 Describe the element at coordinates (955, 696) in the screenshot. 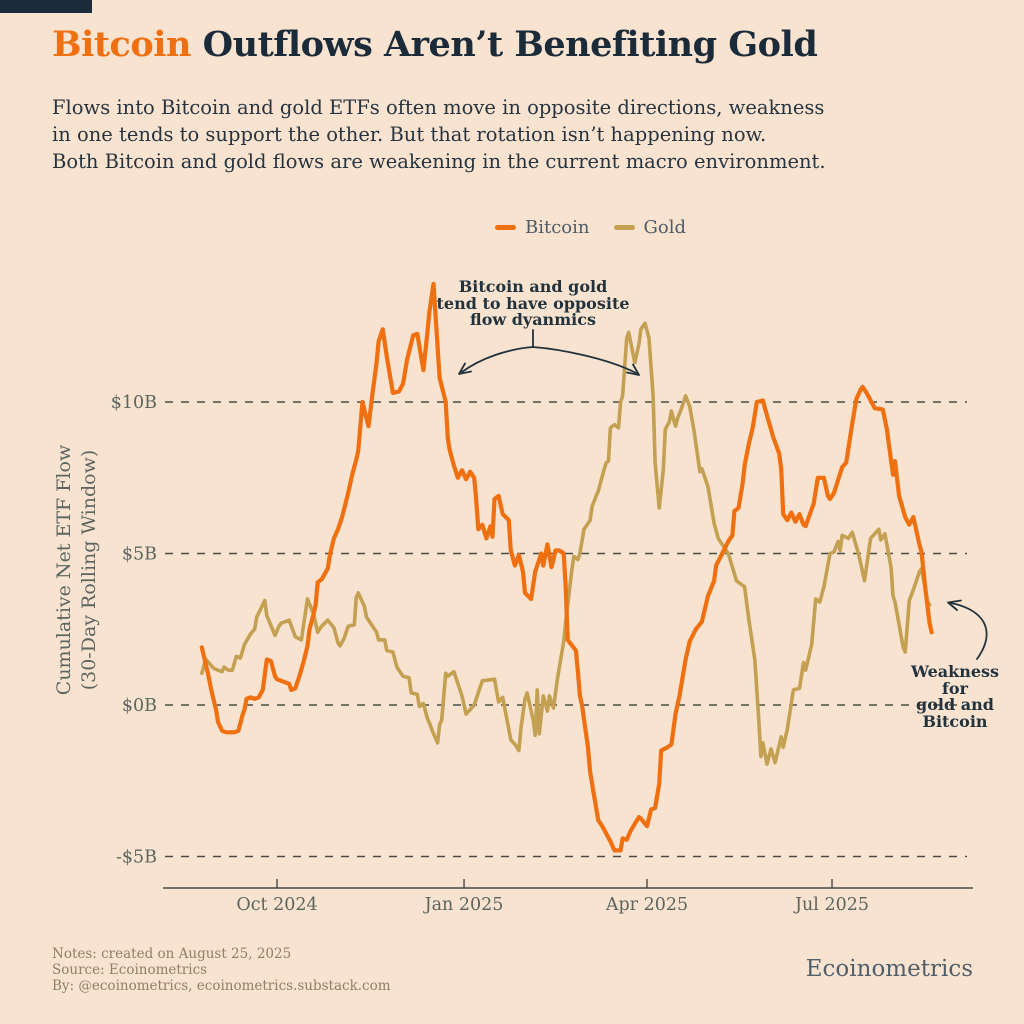

I see `annotation-weakness: Weakness for gold and Bitcoin` at that location.